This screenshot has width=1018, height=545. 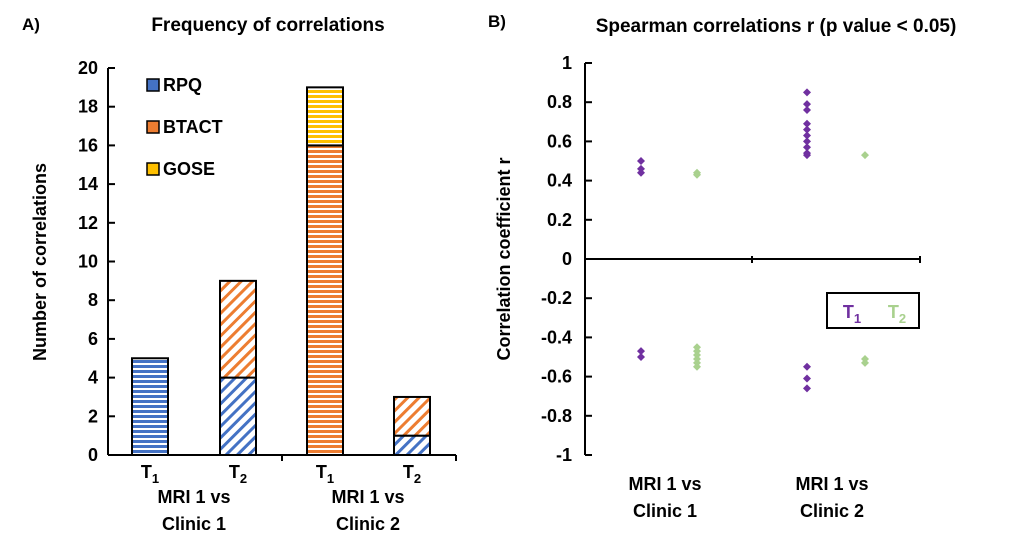 I want to click on panel-b-y-tick-label: 0, so click(x=567, y=259).